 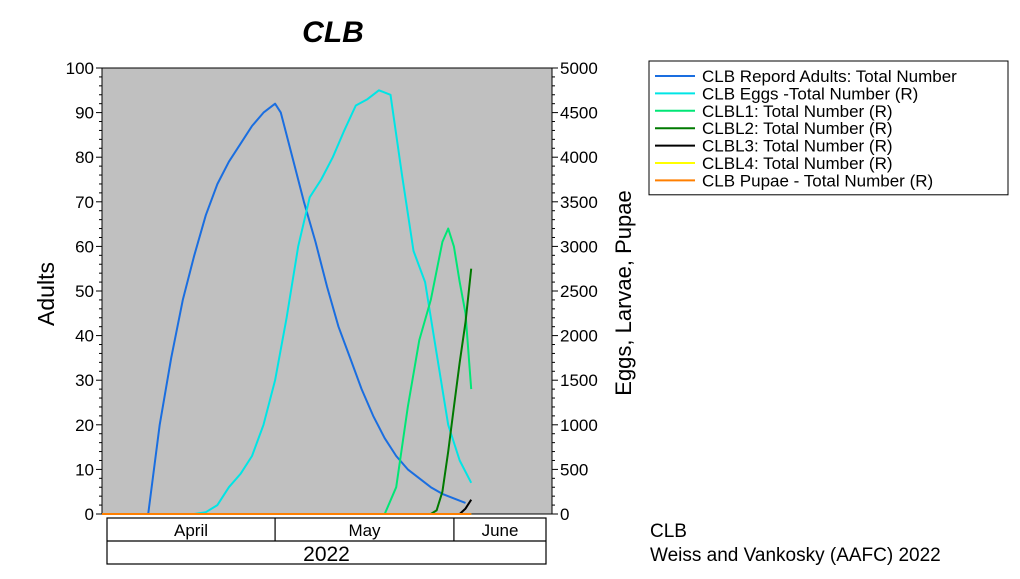 I want to click on right-tick-label: 2000, so click(x=579, y=336).